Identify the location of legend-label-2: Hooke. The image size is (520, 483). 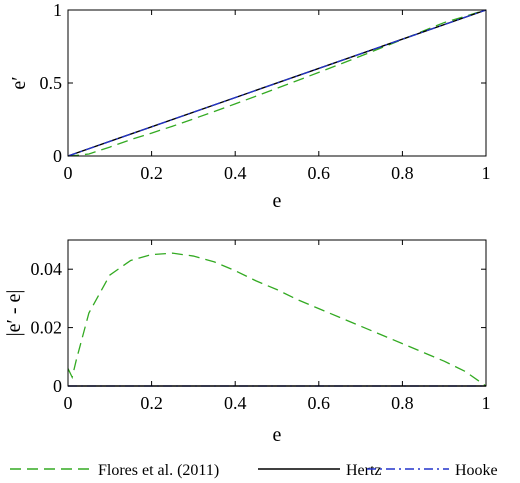
(476, 470).